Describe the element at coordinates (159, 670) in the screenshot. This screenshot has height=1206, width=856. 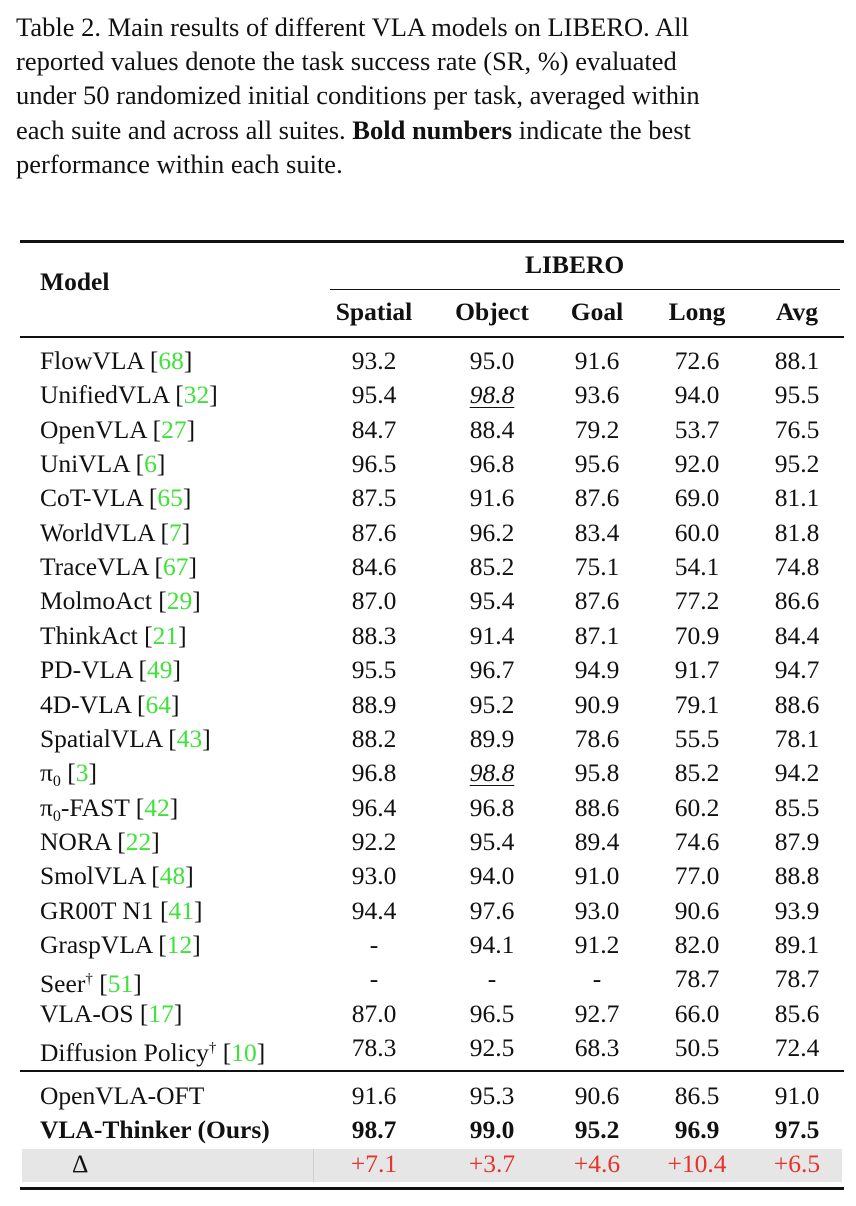
I see `citation-link: 49` at that location.